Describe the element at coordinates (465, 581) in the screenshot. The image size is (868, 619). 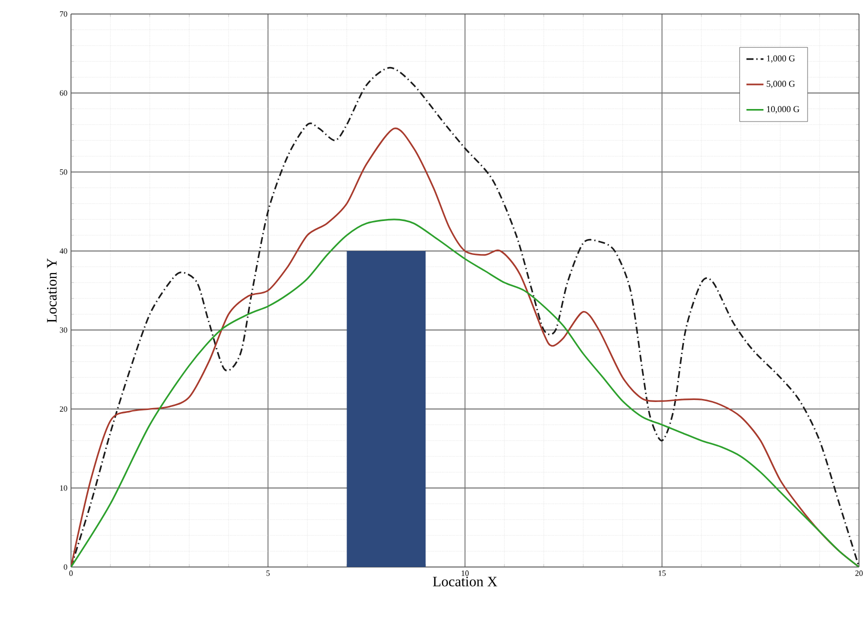
I see `x-axis-title: Location X` at that location.